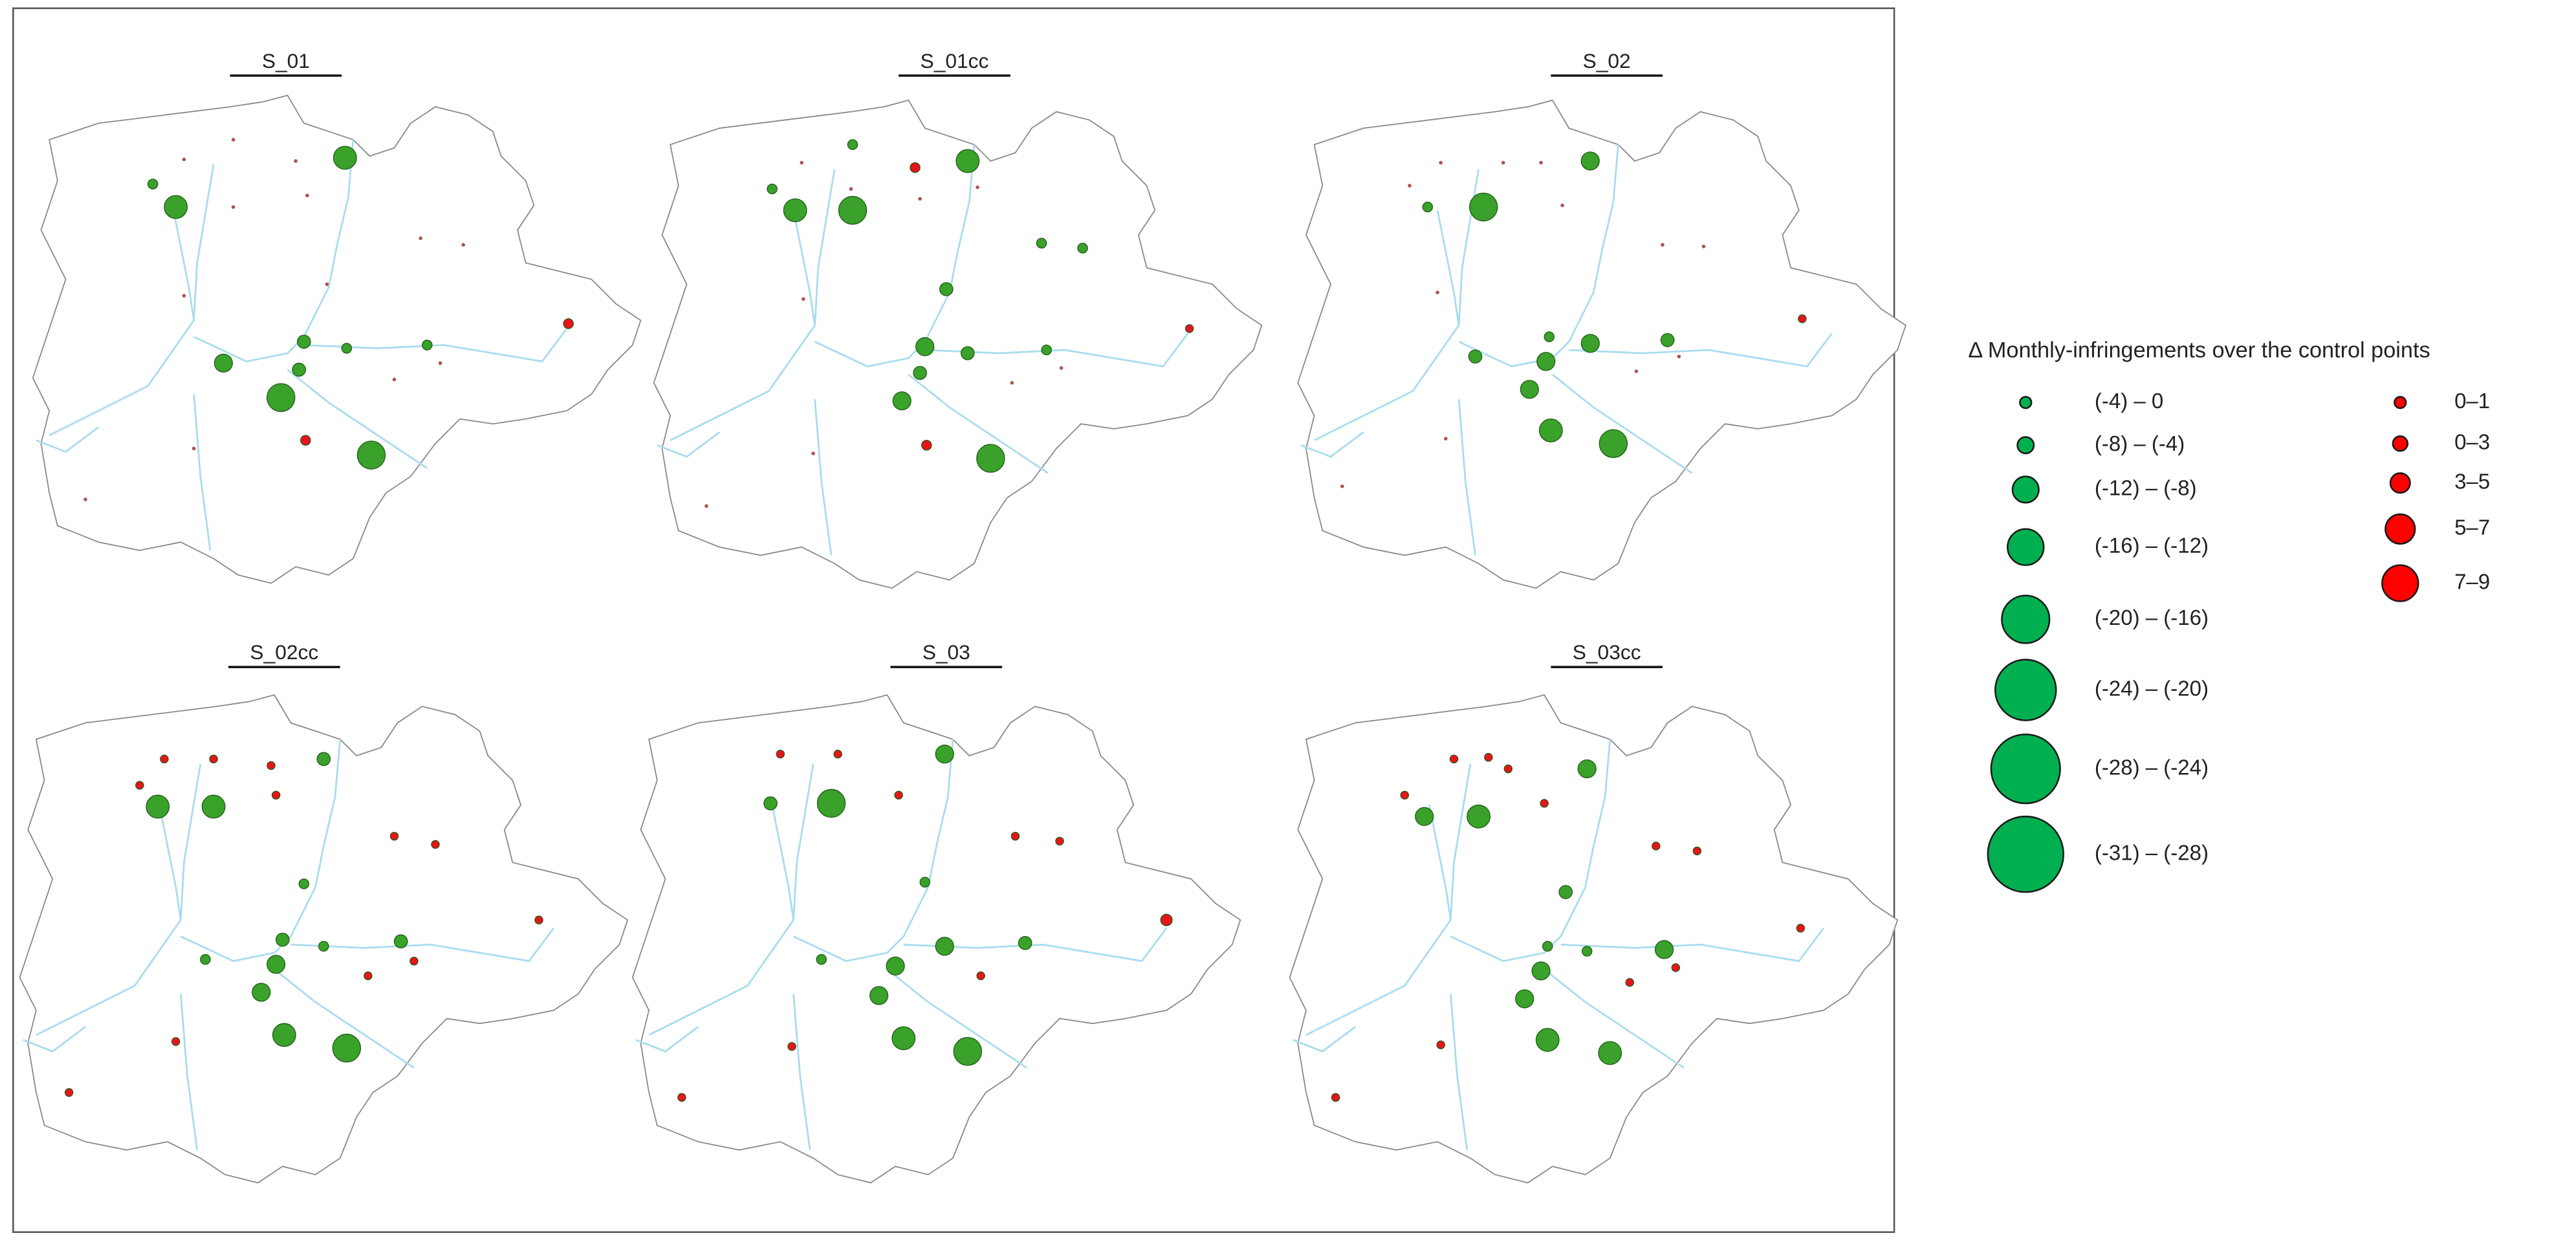  I want to click on map-panel: S_03cc, so click(1594, 912).